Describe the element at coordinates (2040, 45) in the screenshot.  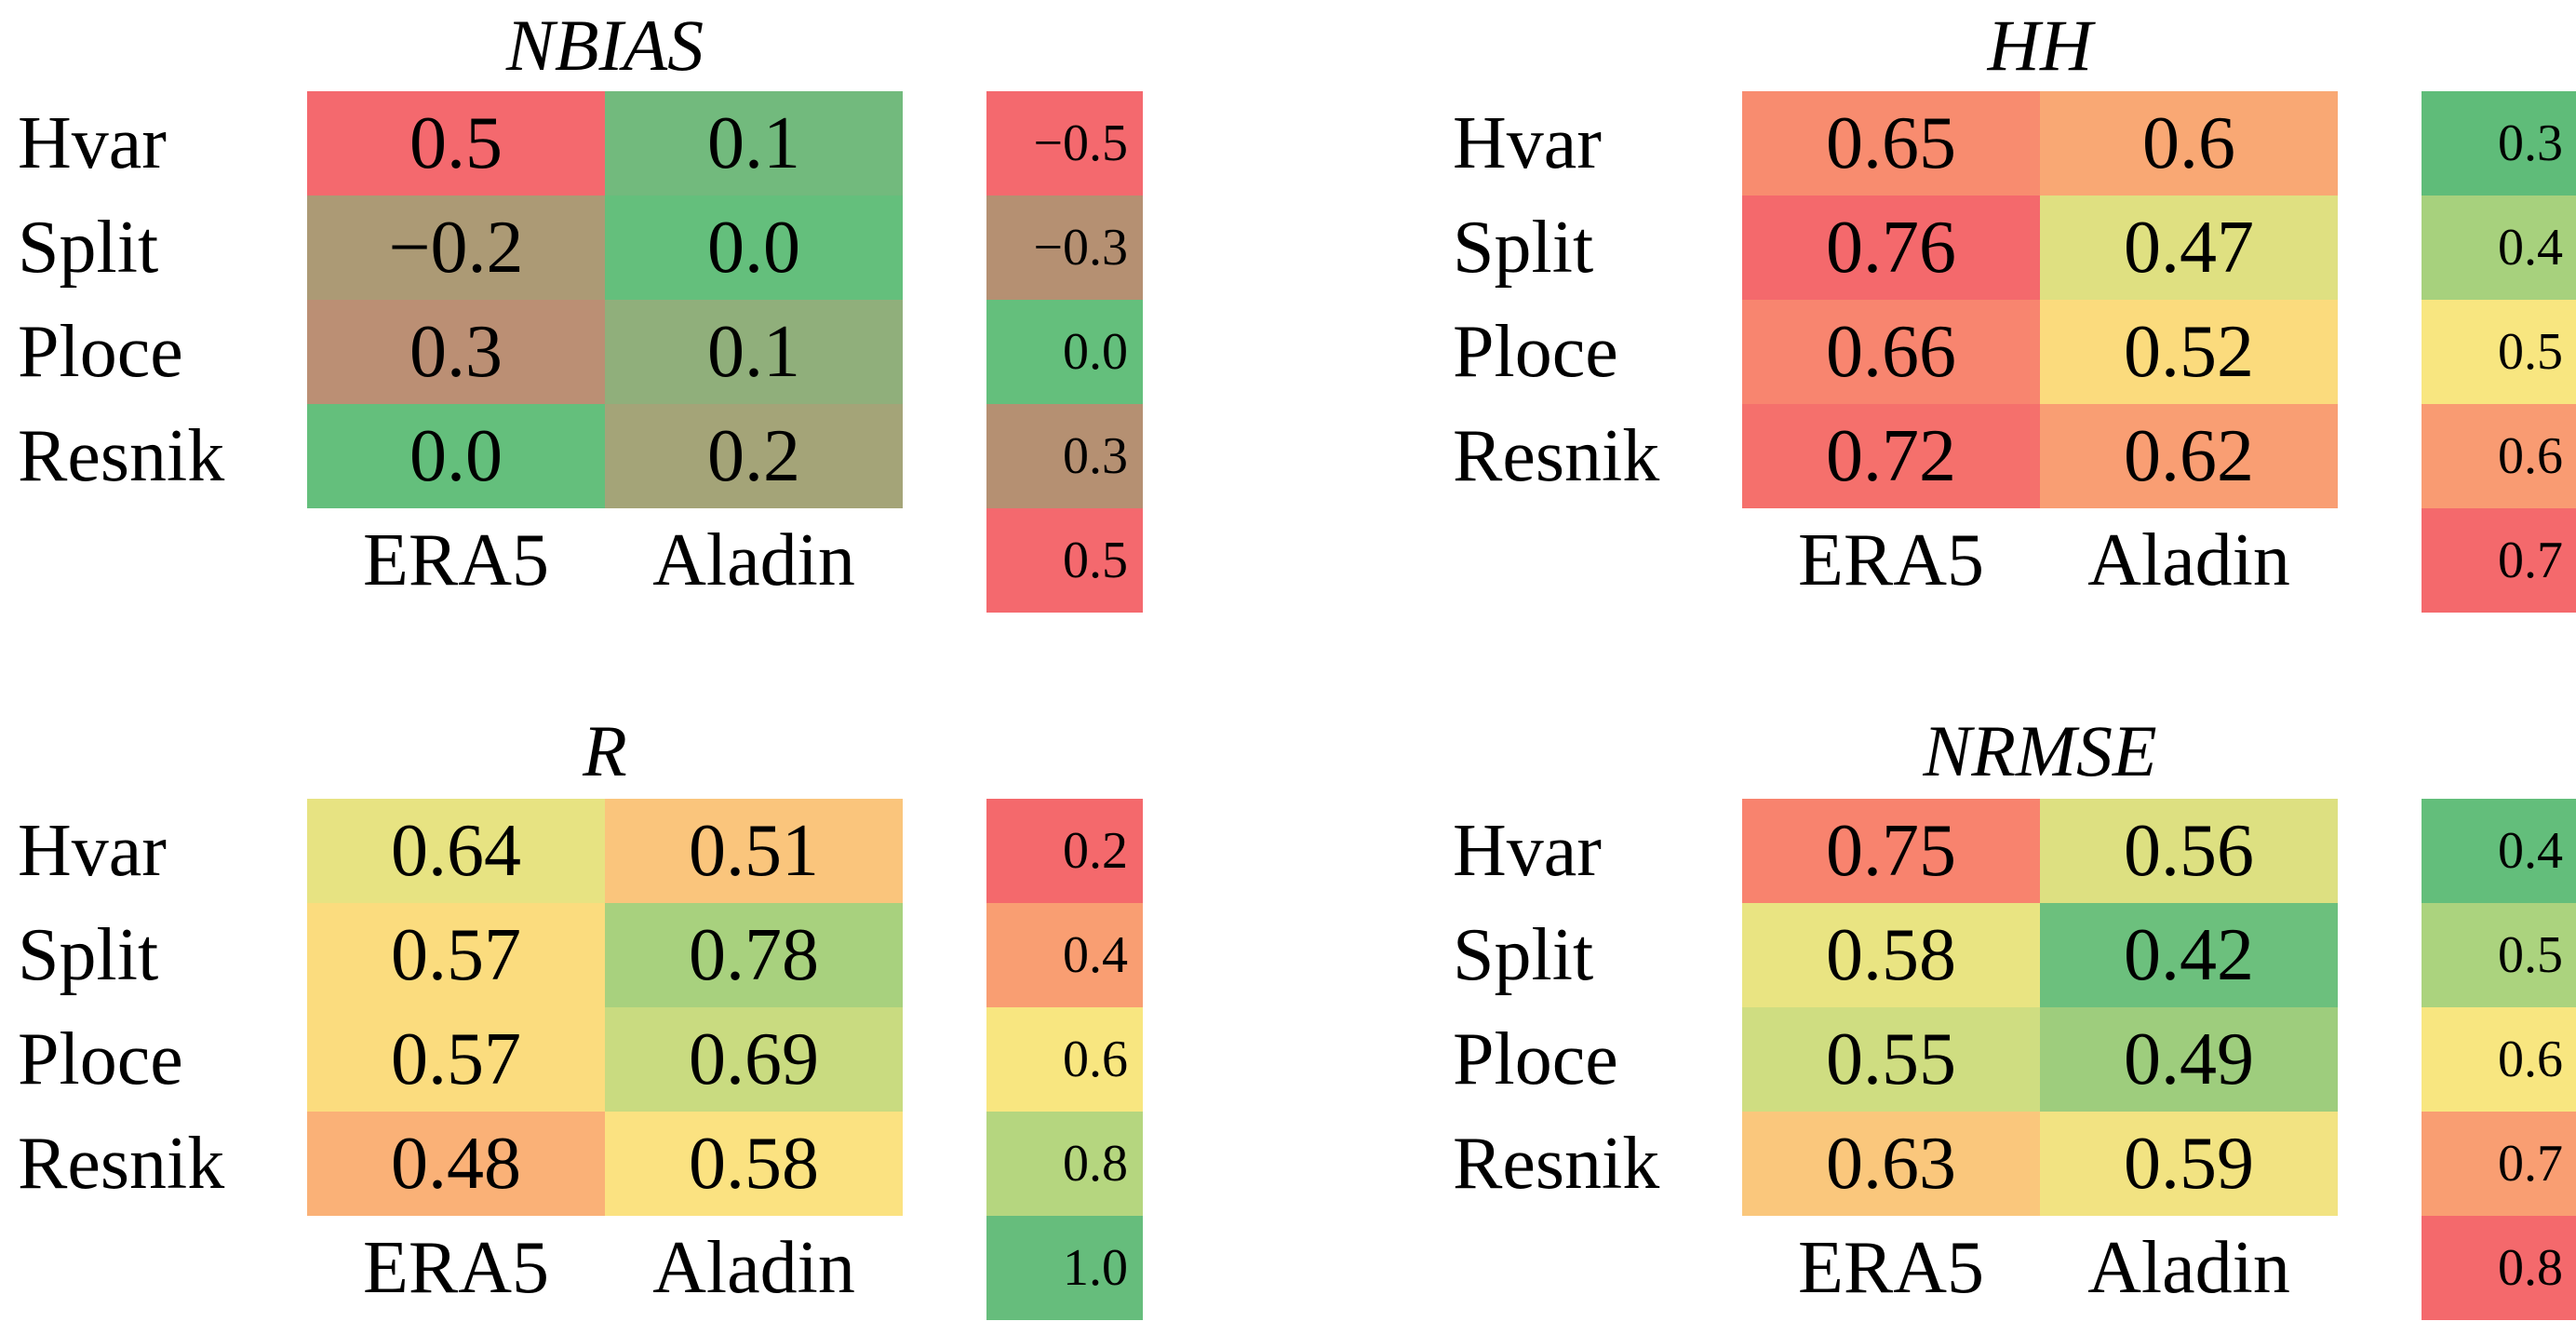
I see `panel-title-hh: HH` at that location.